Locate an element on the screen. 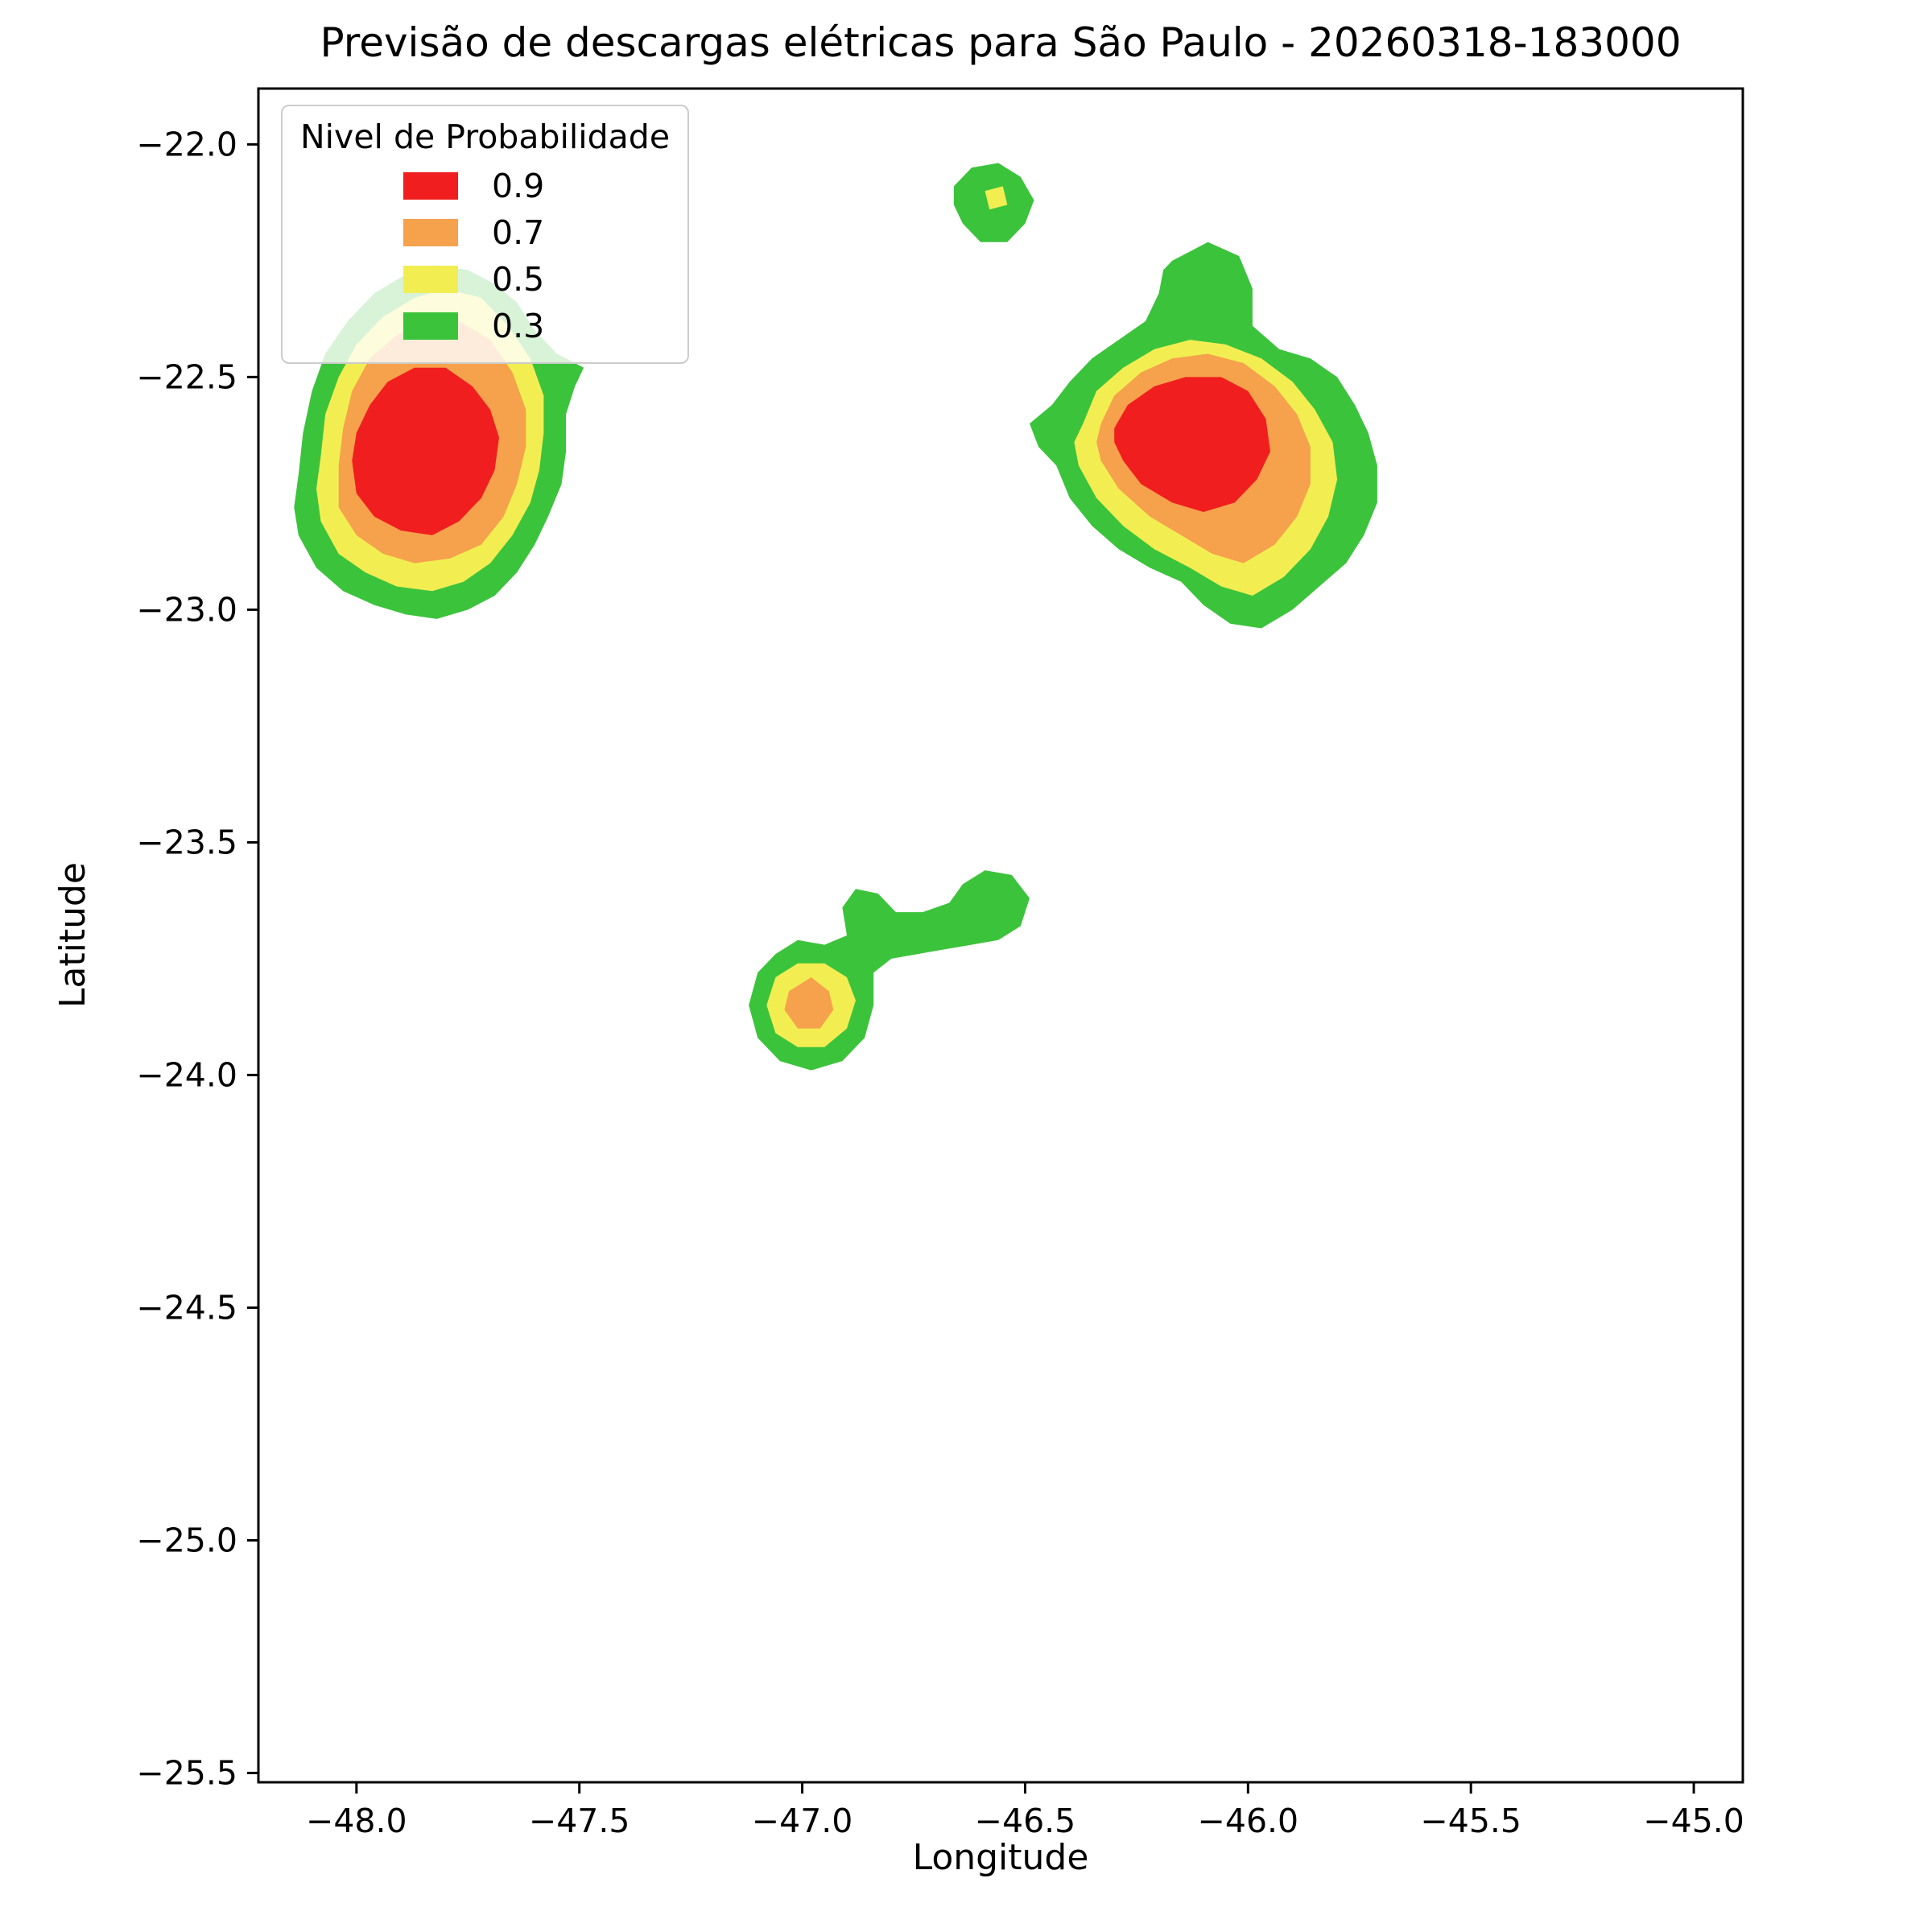  x-axis-label: Longitude is located at coordinates (1000, 1857).